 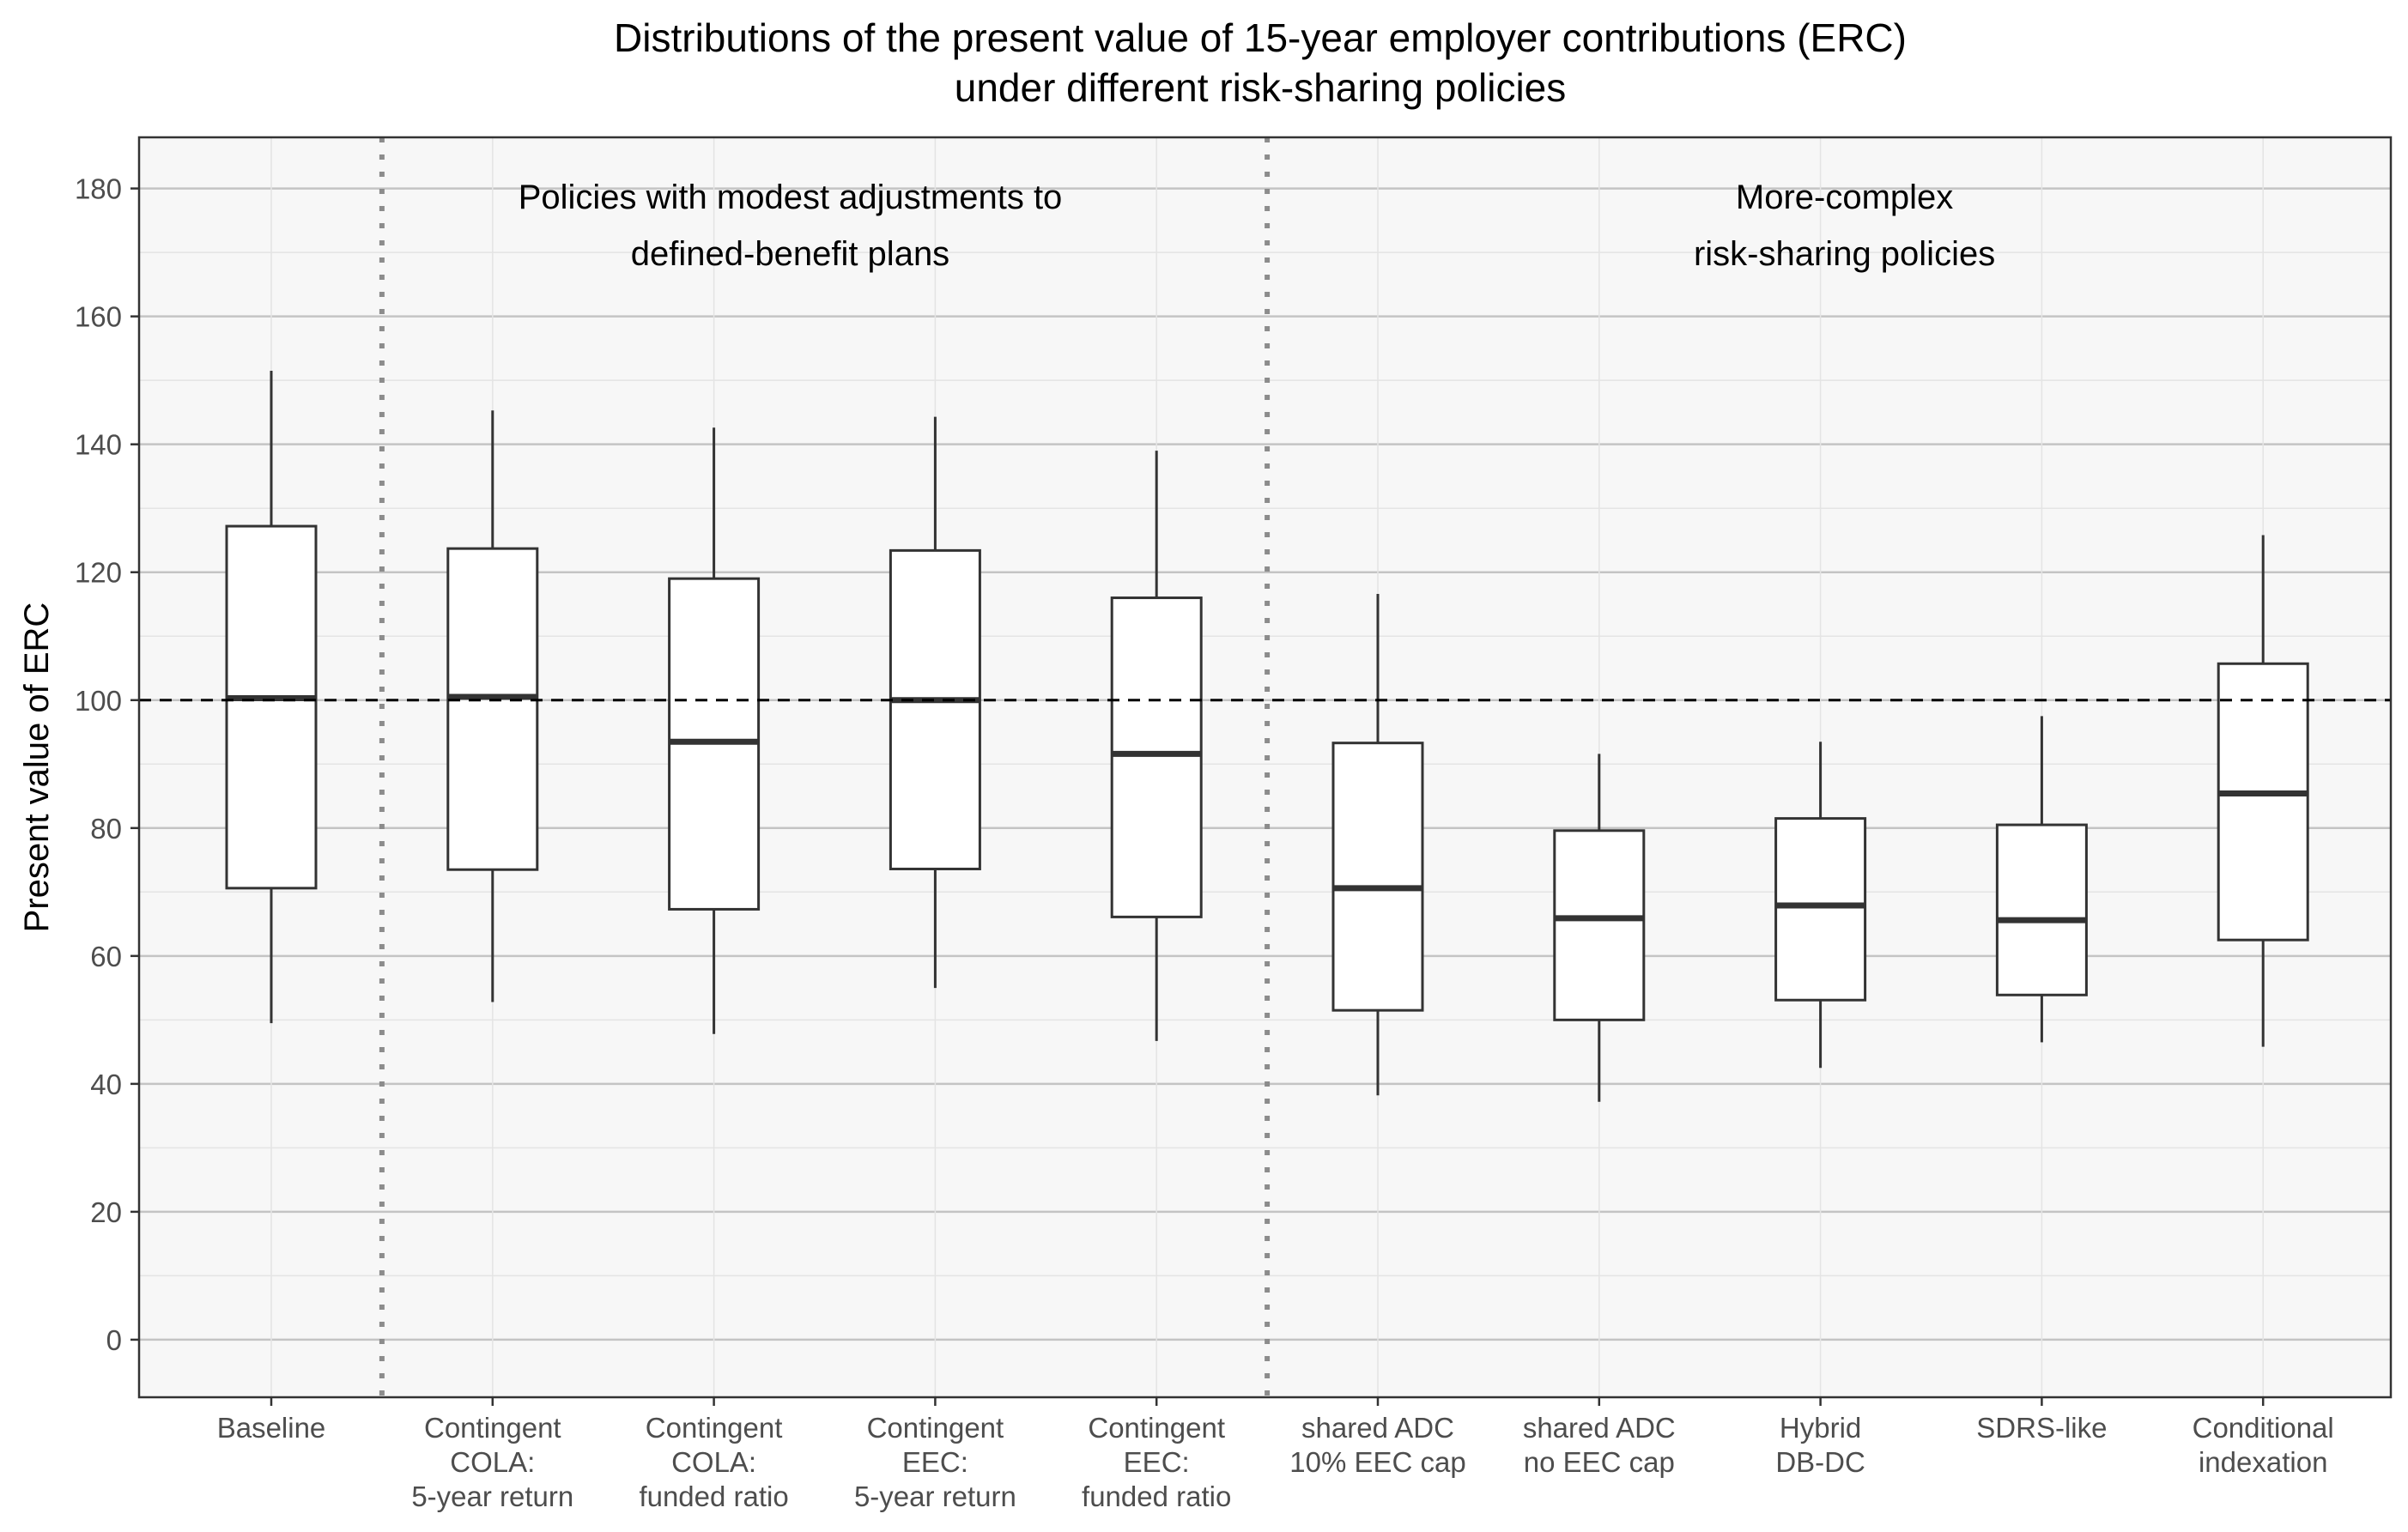 What do you see at coordinates (99, 573) in the screenshot?
I see `y-tick-label: 120` at bounding box center [99, 573].